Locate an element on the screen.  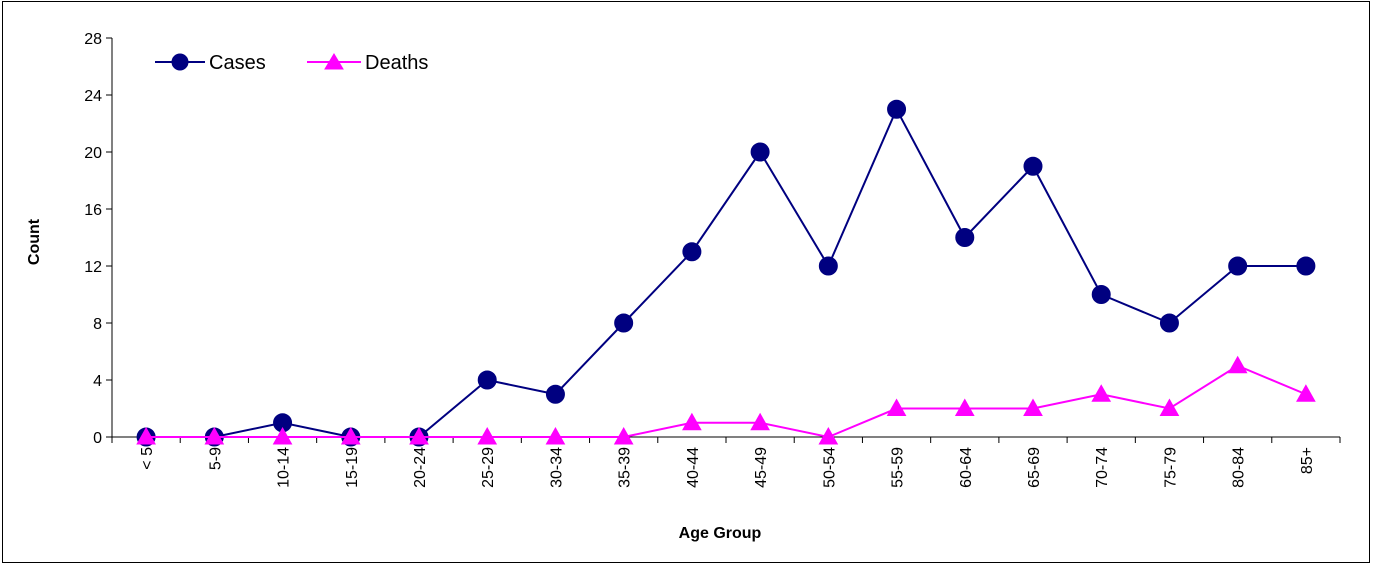
y-tick-label: 4 is located at coordinates (97, 381).